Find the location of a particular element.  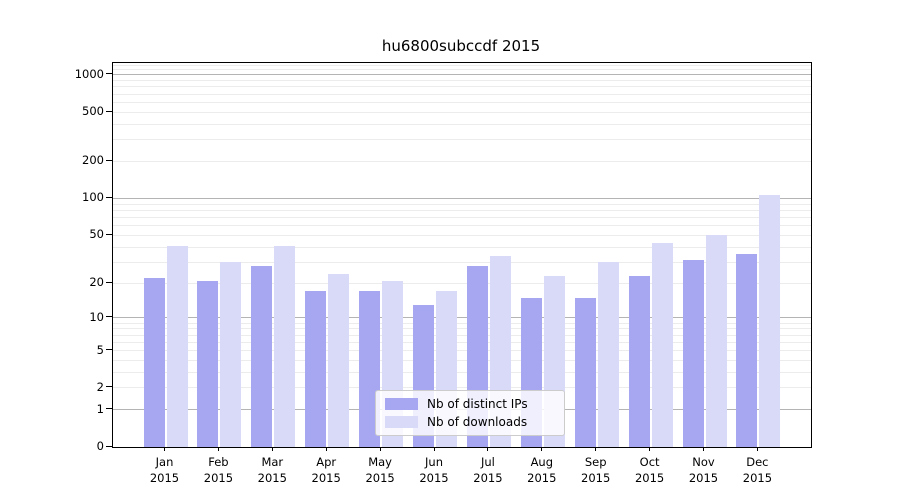

legend-label-distinct-ips: Nb of distinct IPs is located at coordinates (477, 404).